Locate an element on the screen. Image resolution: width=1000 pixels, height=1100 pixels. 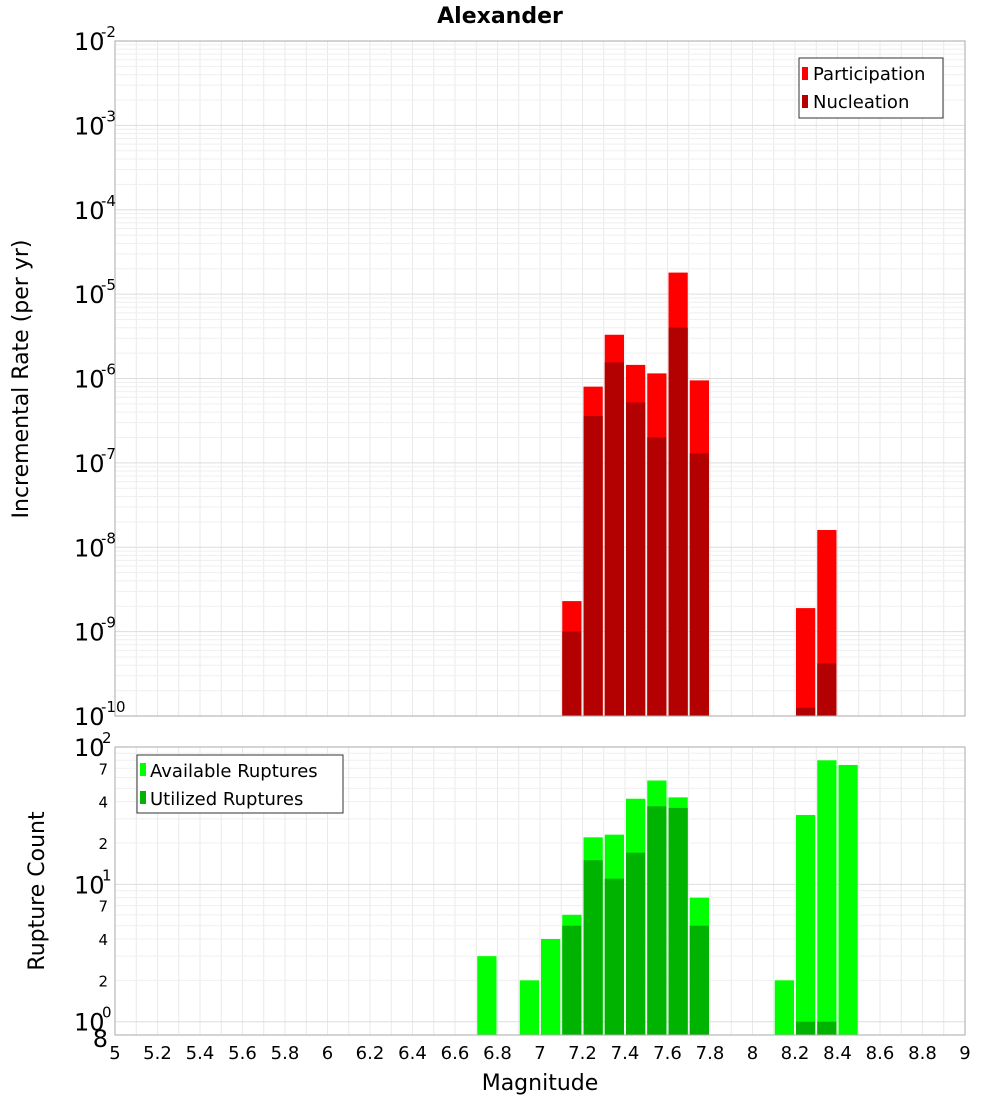
bottom-legend: Available Ruptures Utilized Ruptures is located at coordinates (240, 784).